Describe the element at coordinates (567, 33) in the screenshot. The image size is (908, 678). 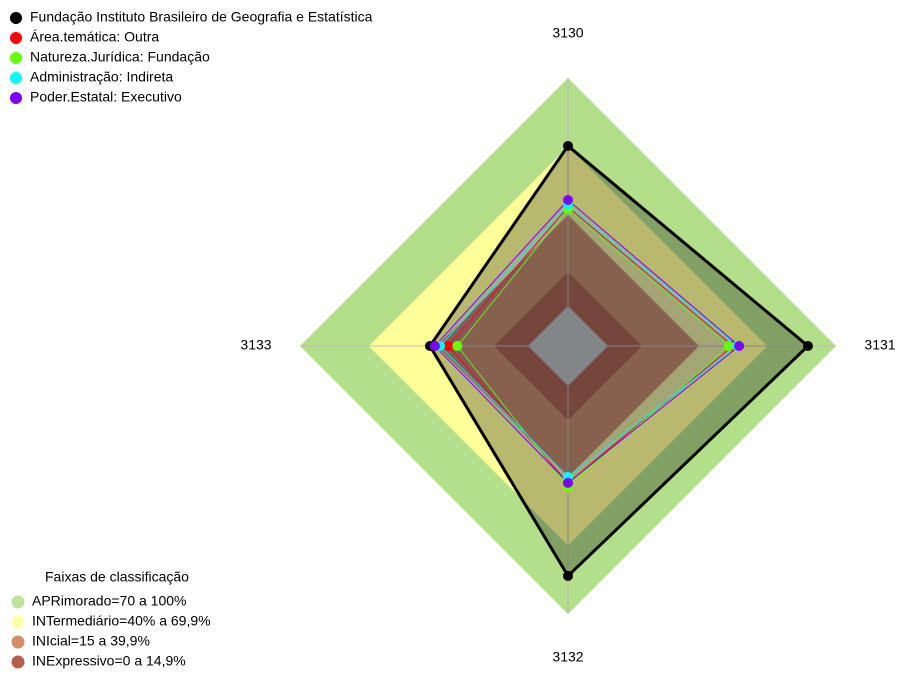
I see `axis-label: 3130` at that location.